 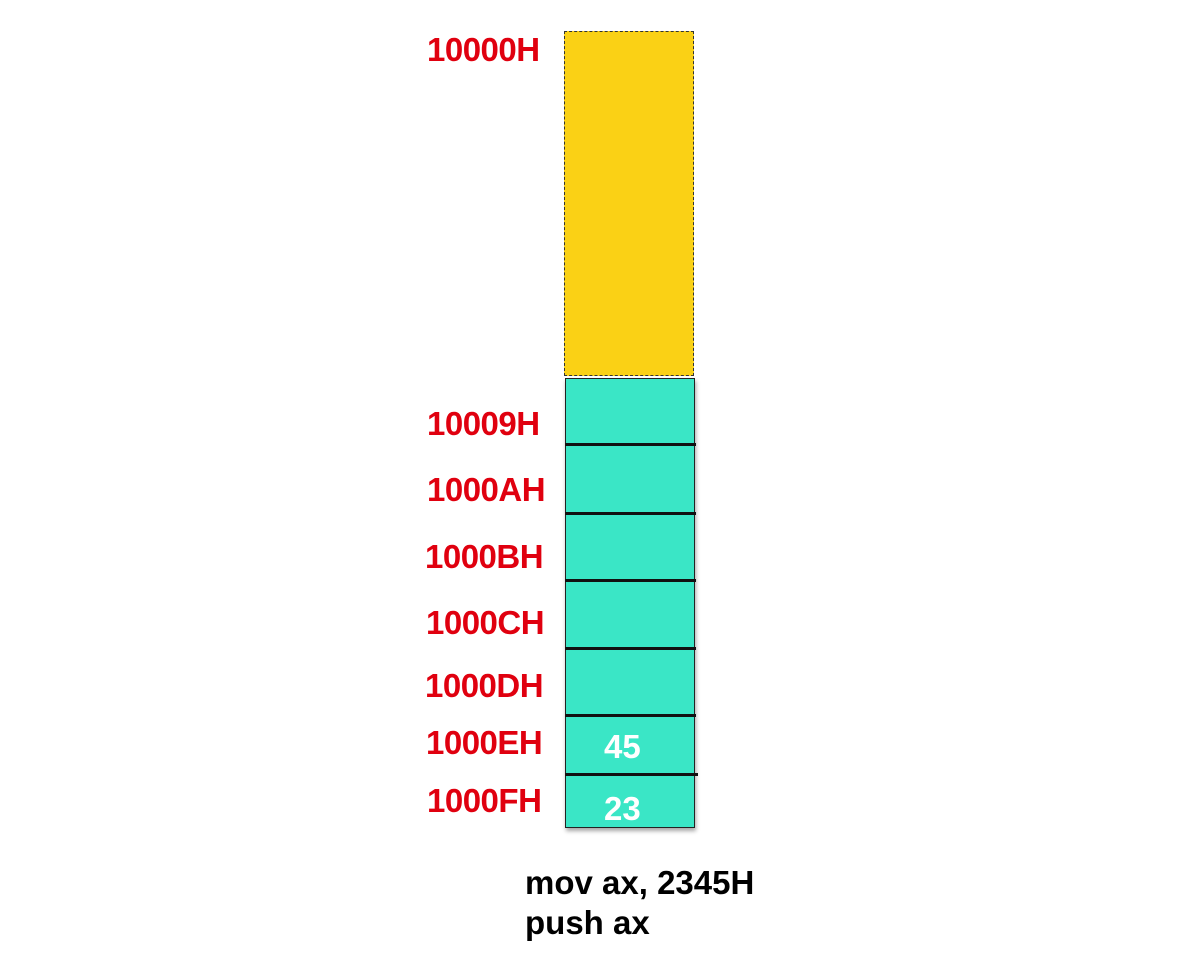 I want to click on cell-value: 23, so click(x=622, y=808).